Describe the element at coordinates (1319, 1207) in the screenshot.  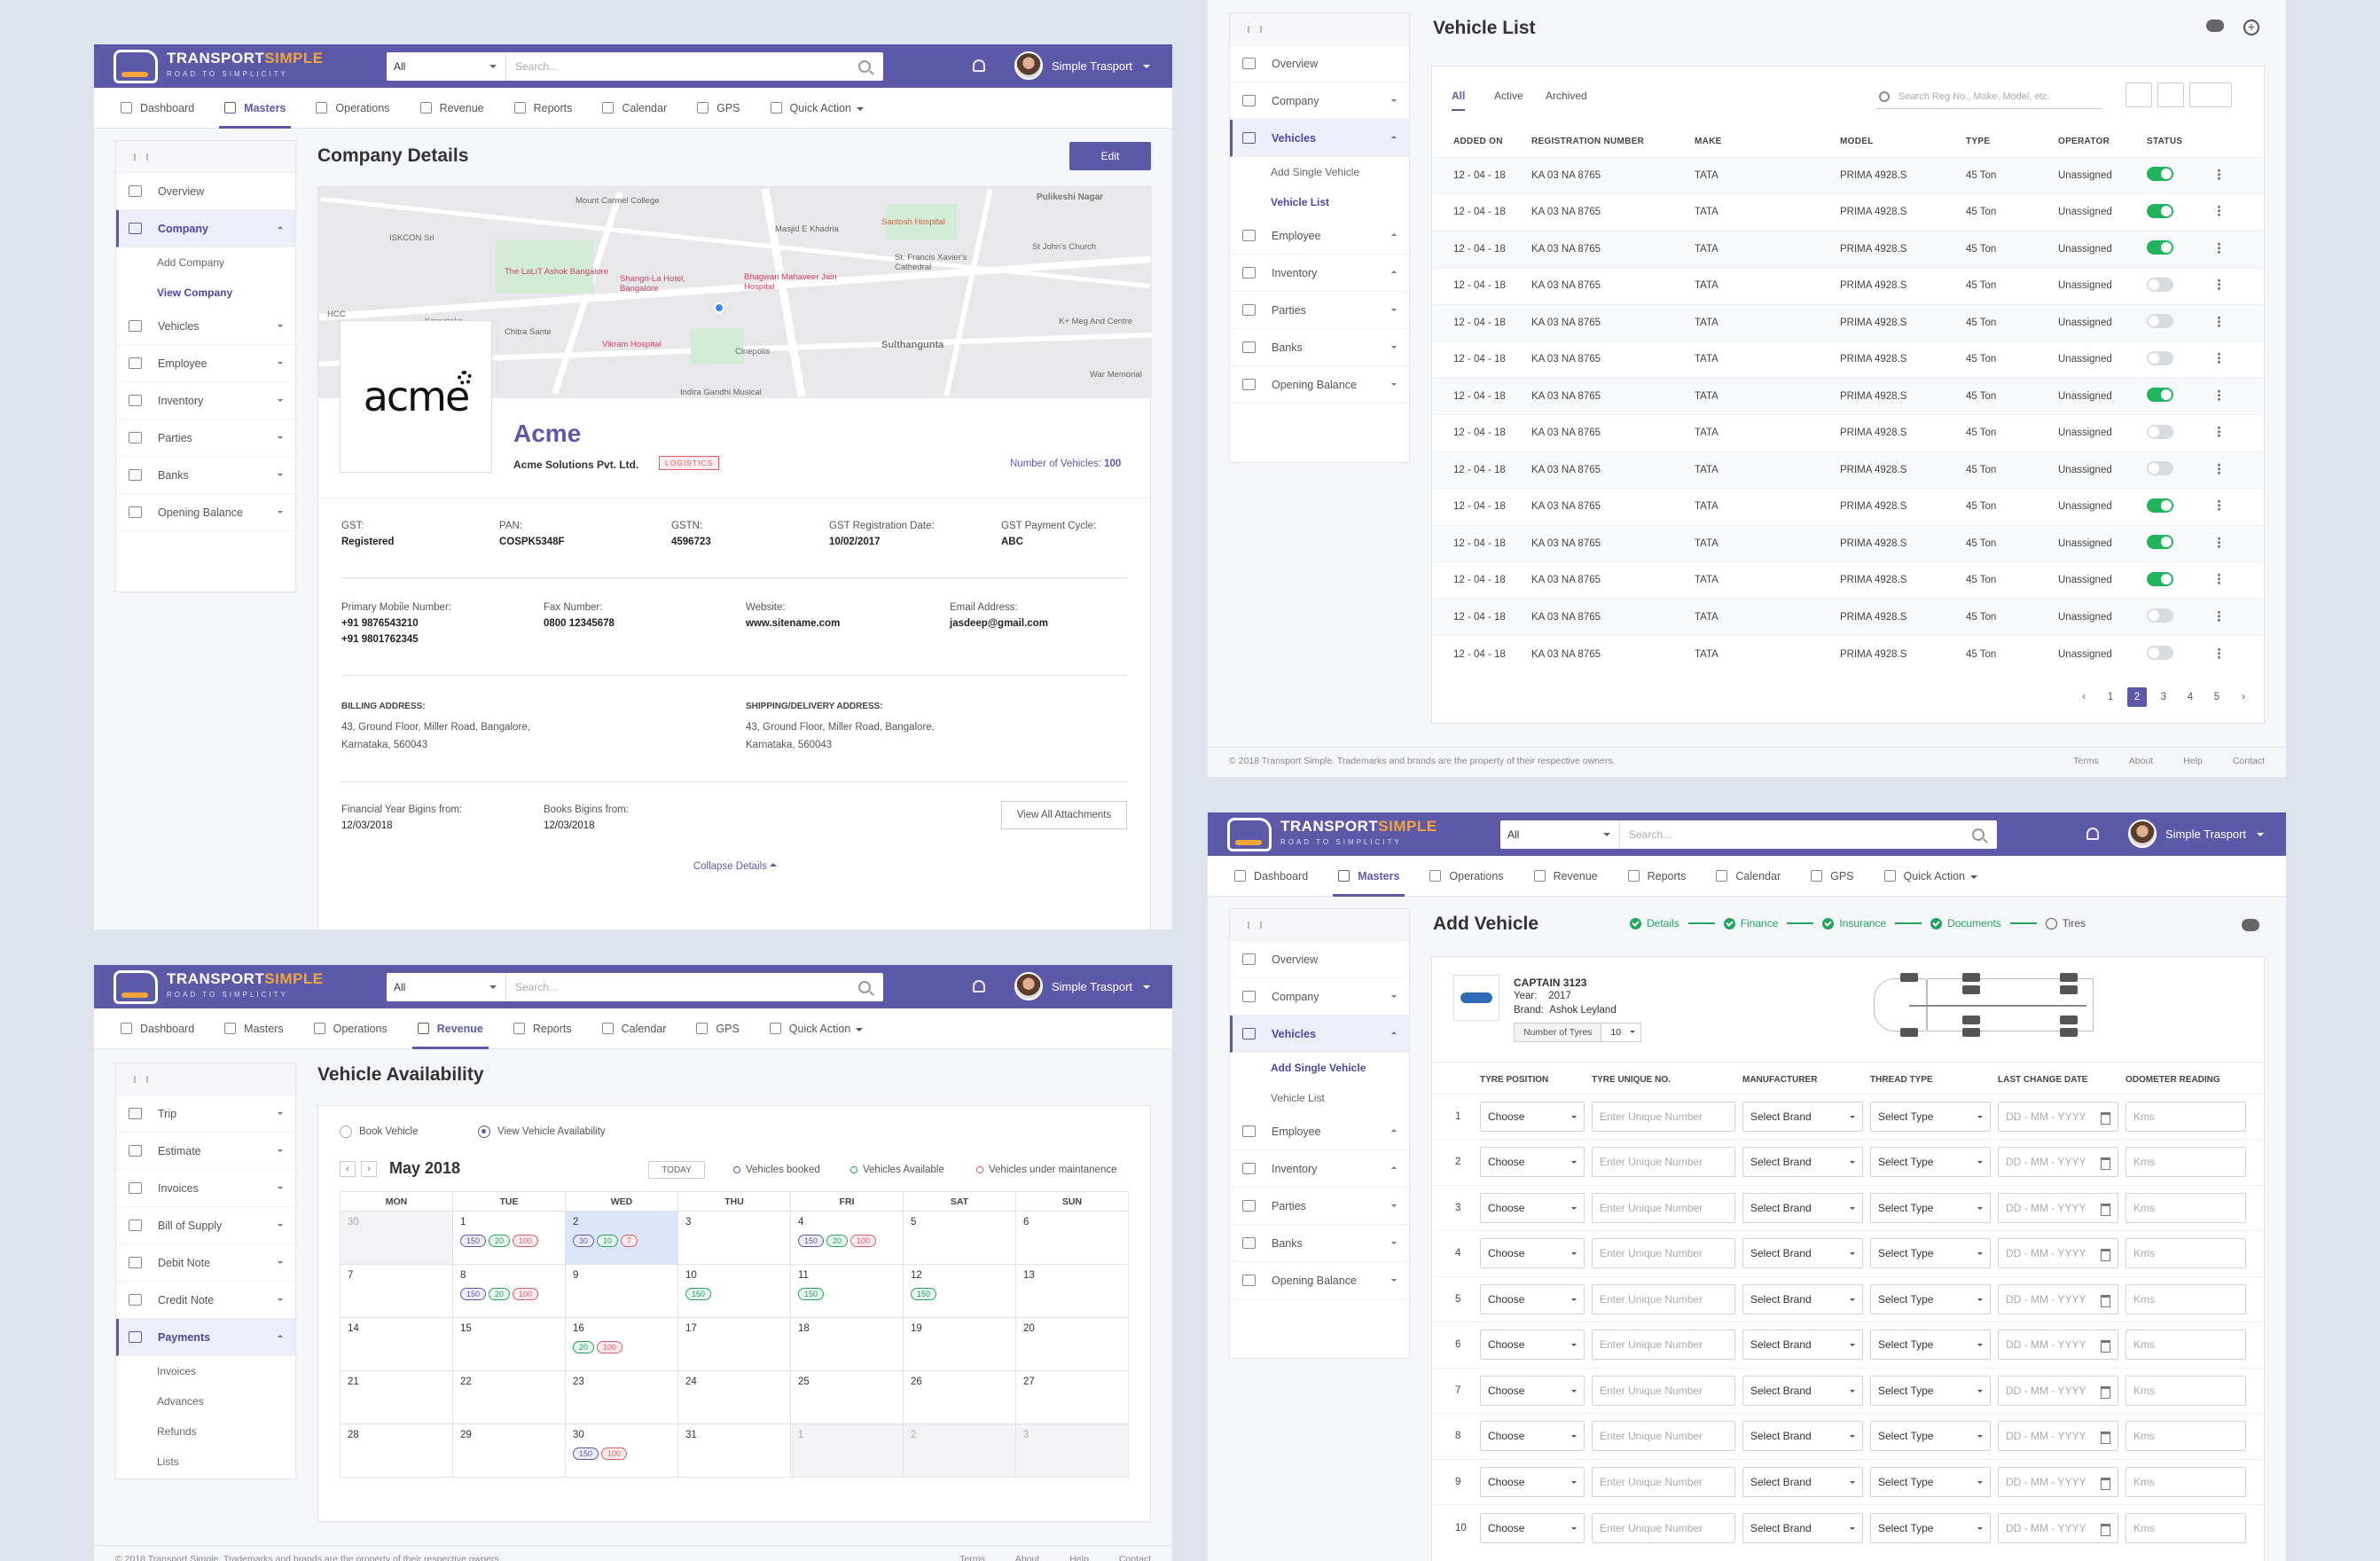
I see `sidebar-item-parties: Parties` at that location.